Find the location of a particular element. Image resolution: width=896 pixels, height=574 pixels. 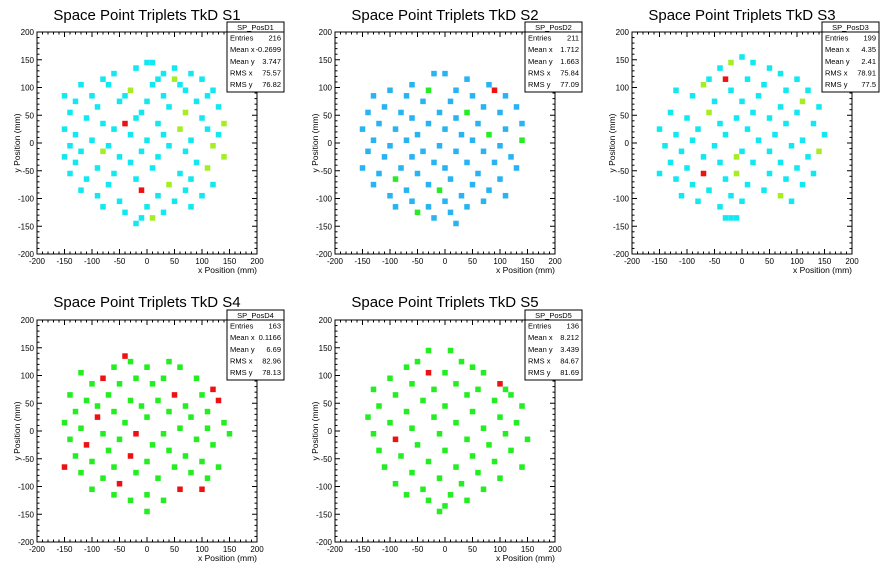

chart-title: Space Point Triplets TkD S5 is located at coordinates (444, 302).